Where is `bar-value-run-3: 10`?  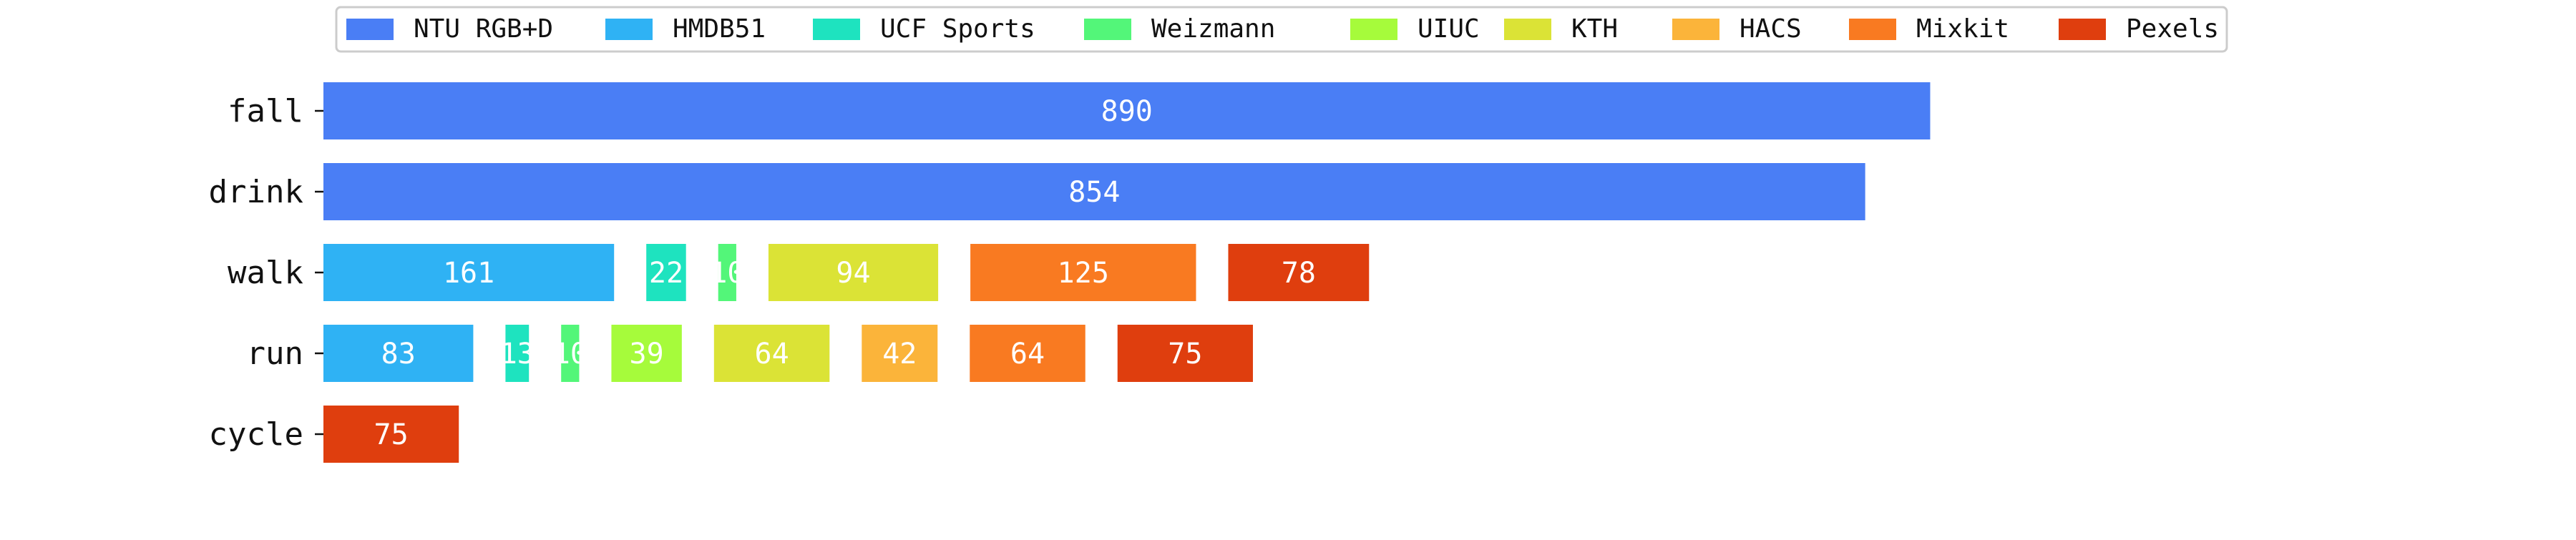
bar-value-run-3: 10 is located at coordinates (570, 354).